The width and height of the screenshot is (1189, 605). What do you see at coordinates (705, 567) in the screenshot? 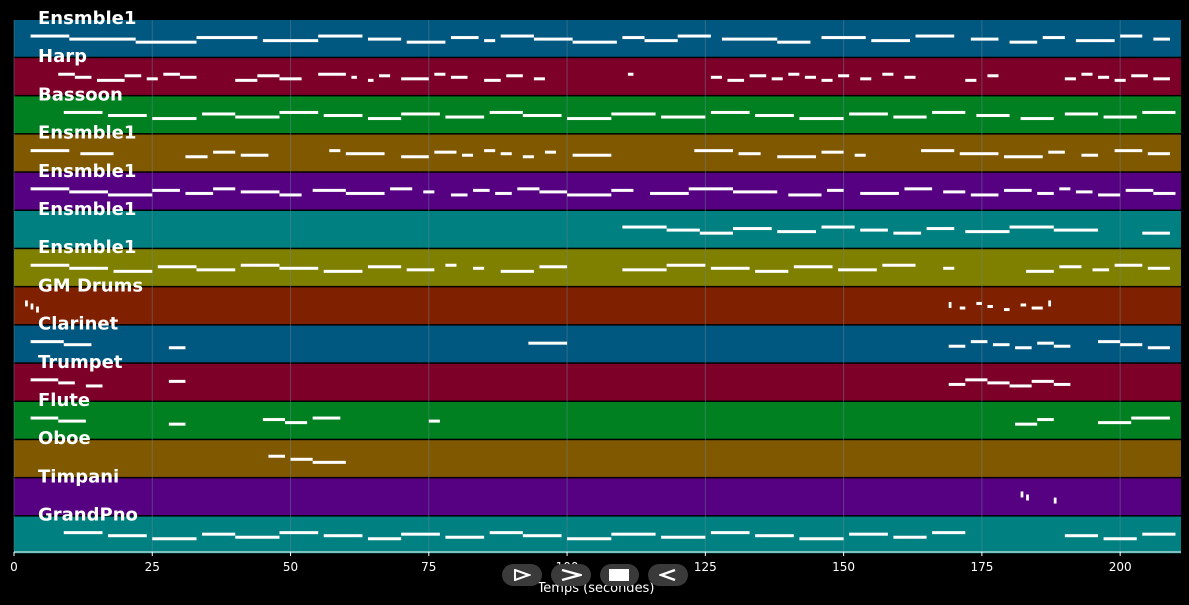
I see `x-tick-label: 125` at bounding box center [705, 567].